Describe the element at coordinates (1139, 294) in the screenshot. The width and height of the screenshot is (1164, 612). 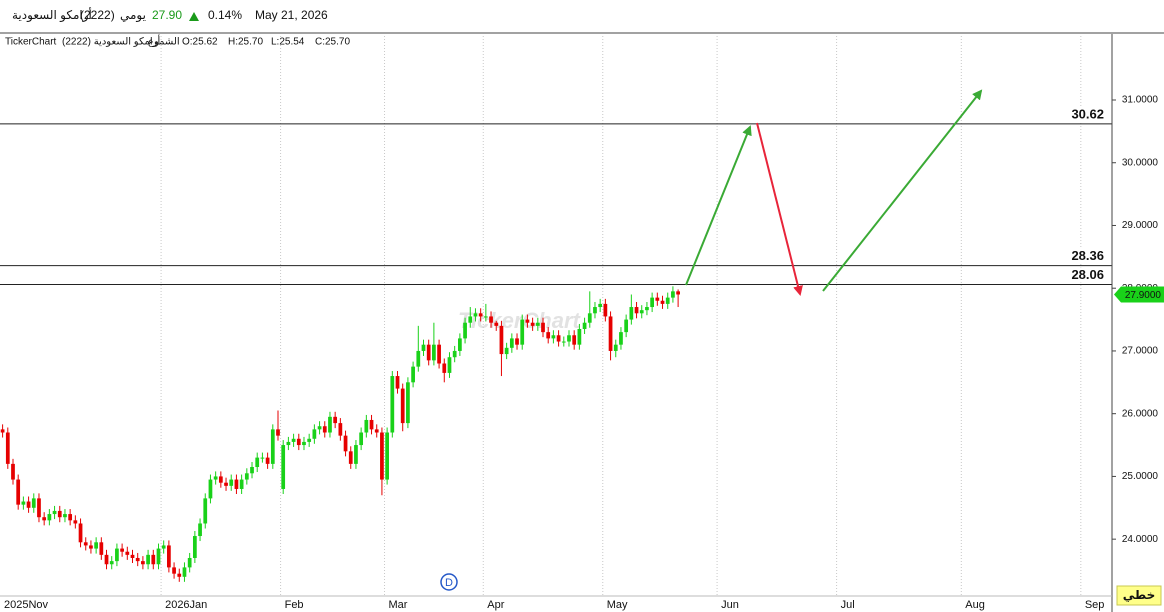
I see `last-price-tag` at that location.